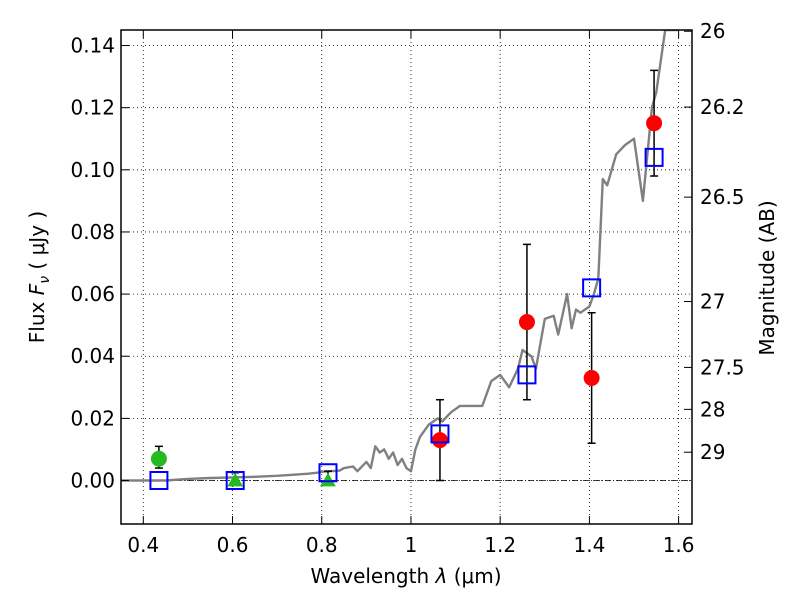 This screenshot has width=800, height=600. I want to click on y-tick-label: 0.00, so click(92, 481).